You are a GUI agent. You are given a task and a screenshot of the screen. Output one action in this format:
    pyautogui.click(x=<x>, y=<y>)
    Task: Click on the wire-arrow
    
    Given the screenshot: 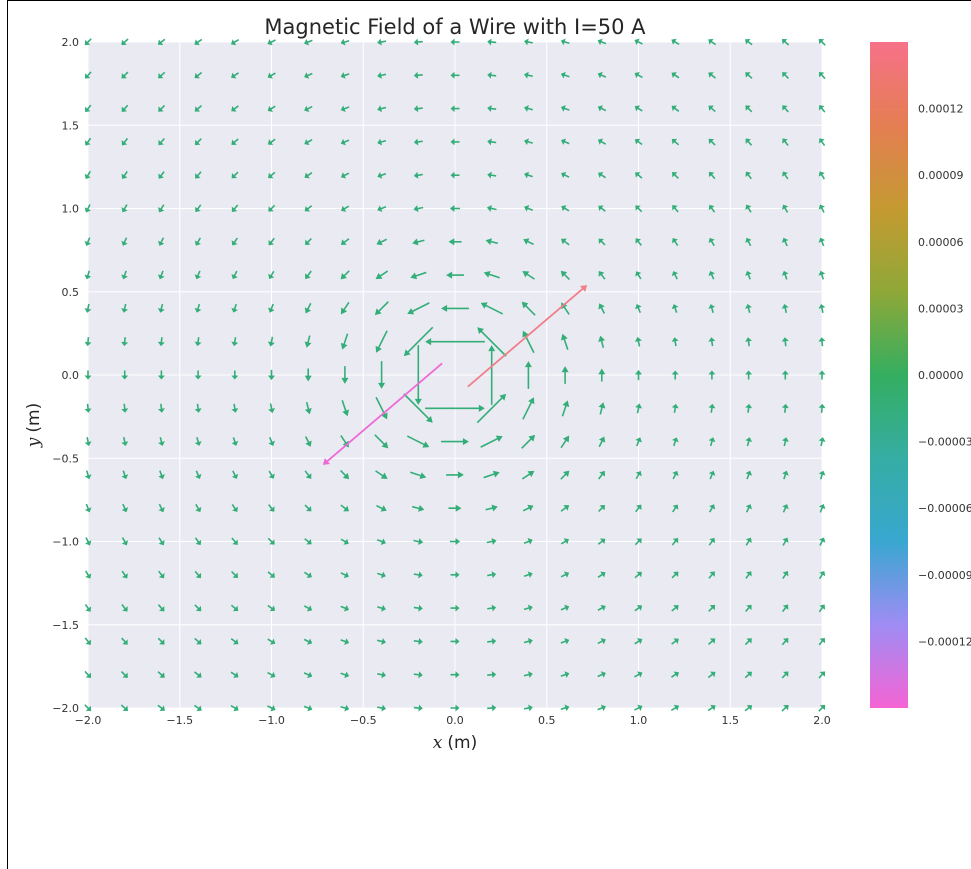 What is the action you would take?
    pyautogui.click(x=527, y=336)
    